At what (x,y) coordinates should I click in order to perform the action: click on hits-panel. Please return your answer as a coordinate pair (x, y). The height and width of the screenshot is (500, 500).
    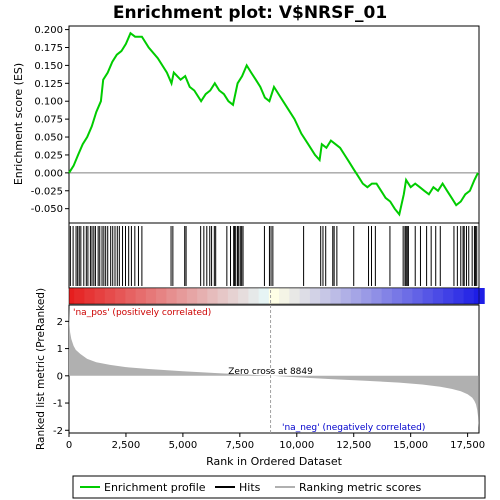
    Looking at the image, I should click on (276, 263).